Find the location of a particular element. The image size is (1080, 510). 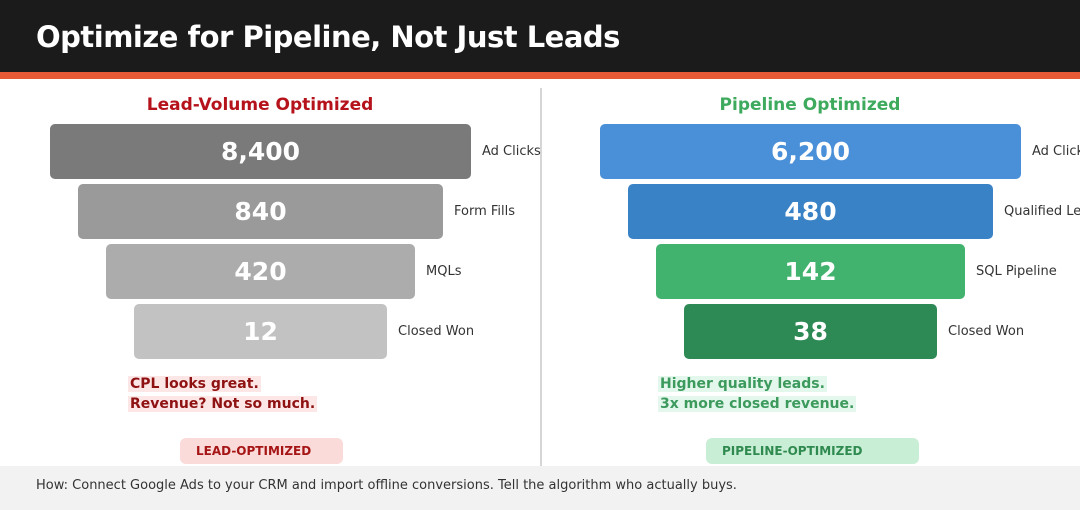

pipeline-funnel-bar-2: 480 is located at coordinates (810, 211).